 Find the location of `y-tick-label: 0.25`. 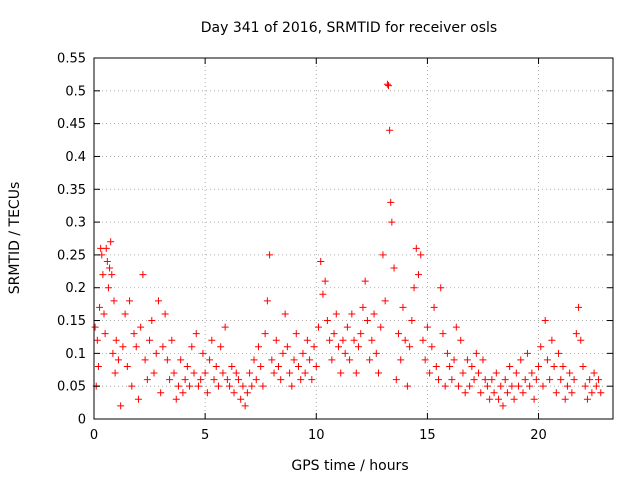

y-tick-label: 0.25 is located at coordinates (71, 255).